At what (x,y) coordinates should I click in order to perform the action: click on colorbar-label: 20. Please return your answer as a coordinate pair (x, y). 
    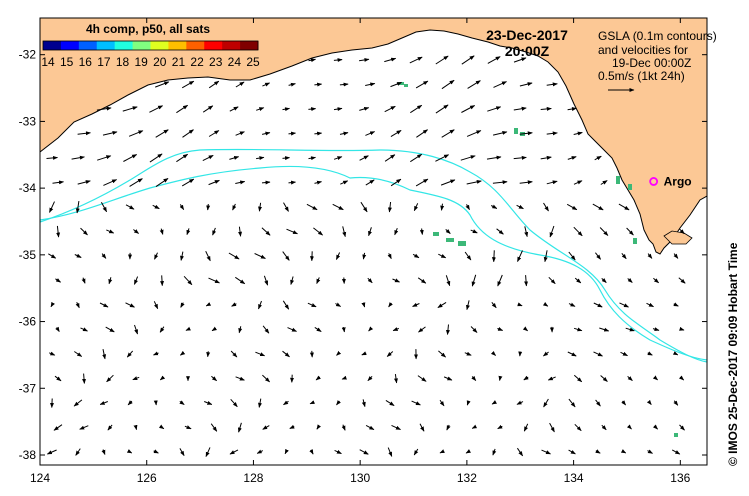
    Looking at the image, I should click on (160, 62).